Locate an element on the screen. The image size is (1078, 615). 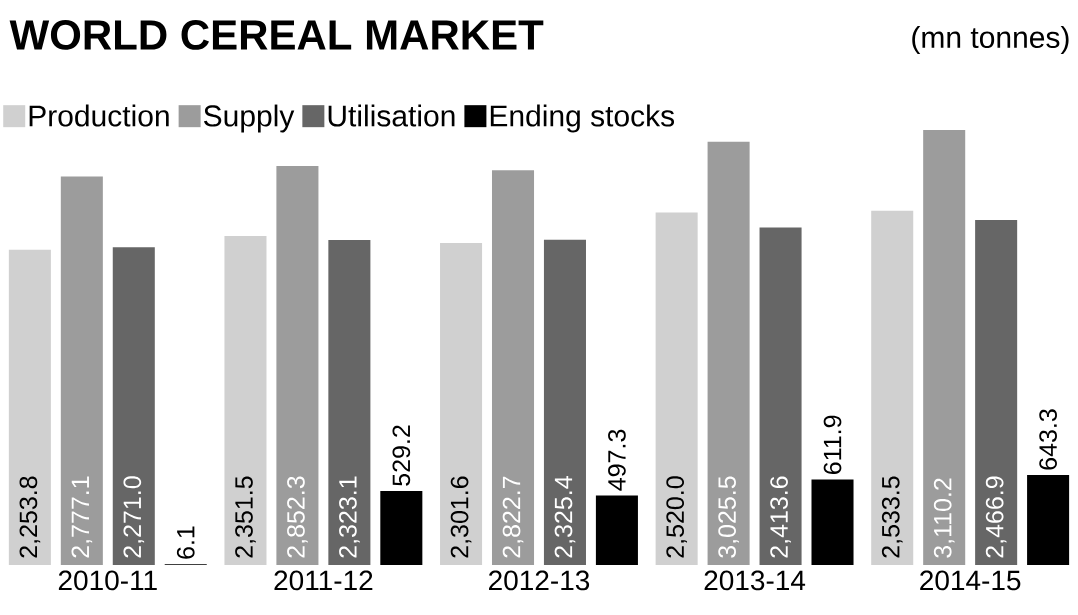
data-label: 2,466.9 is located at coordinates (996, 517).